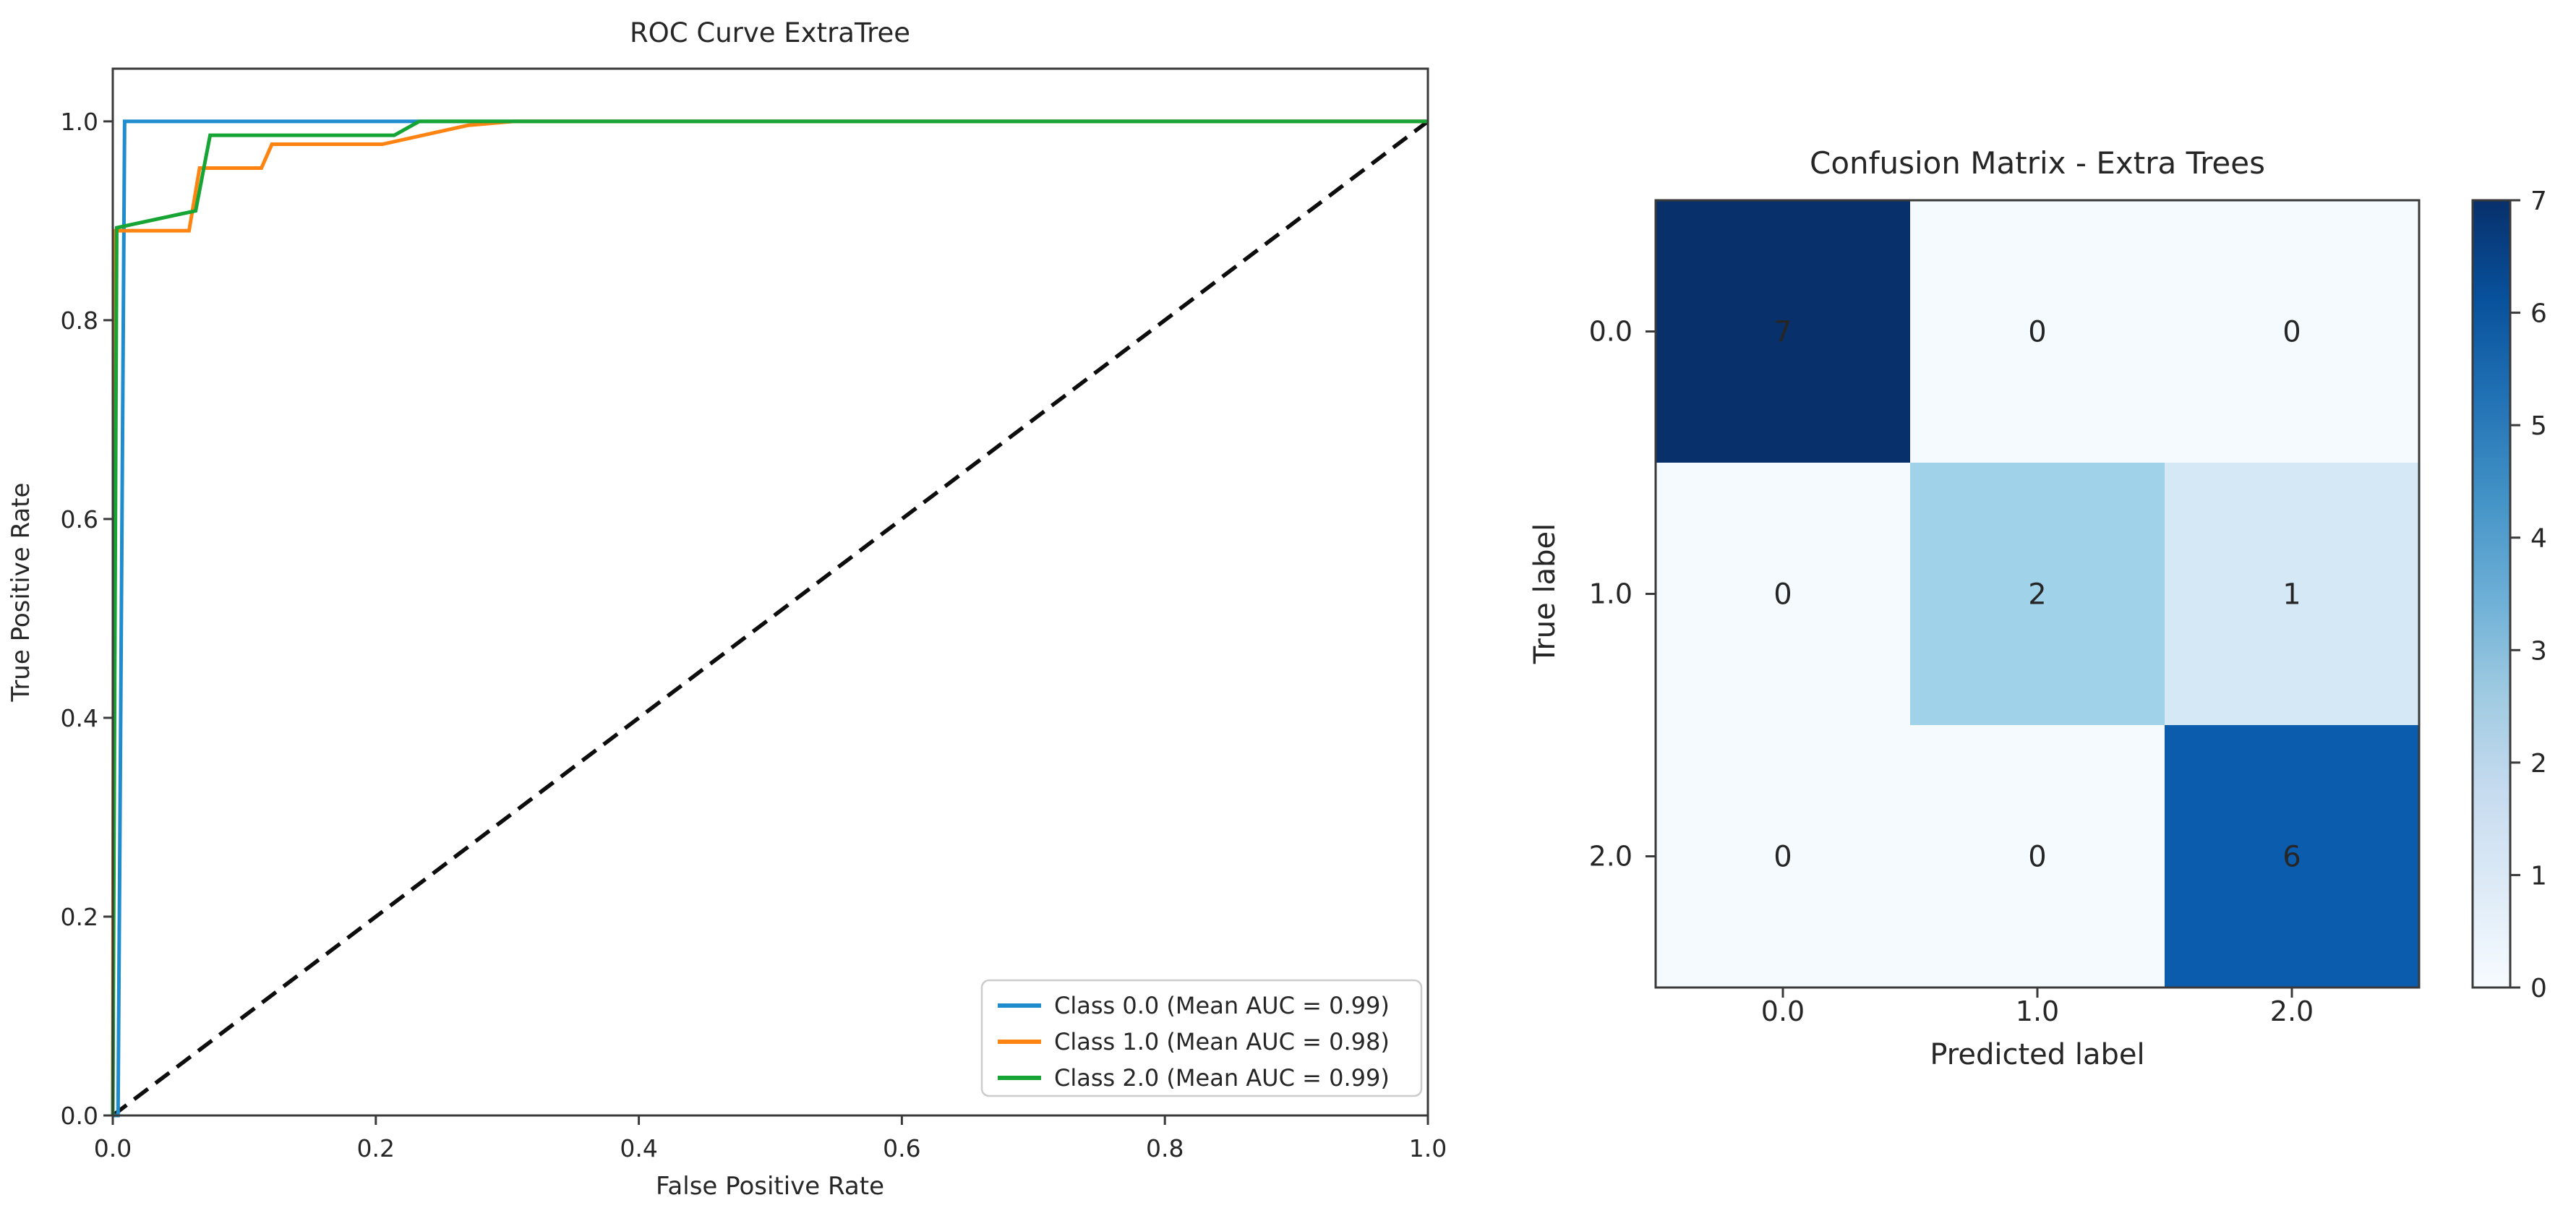 The width and height of the screenshot is (2576, 1208). I want to click on colorbar-tick-label: 0, so click(2539, 988).